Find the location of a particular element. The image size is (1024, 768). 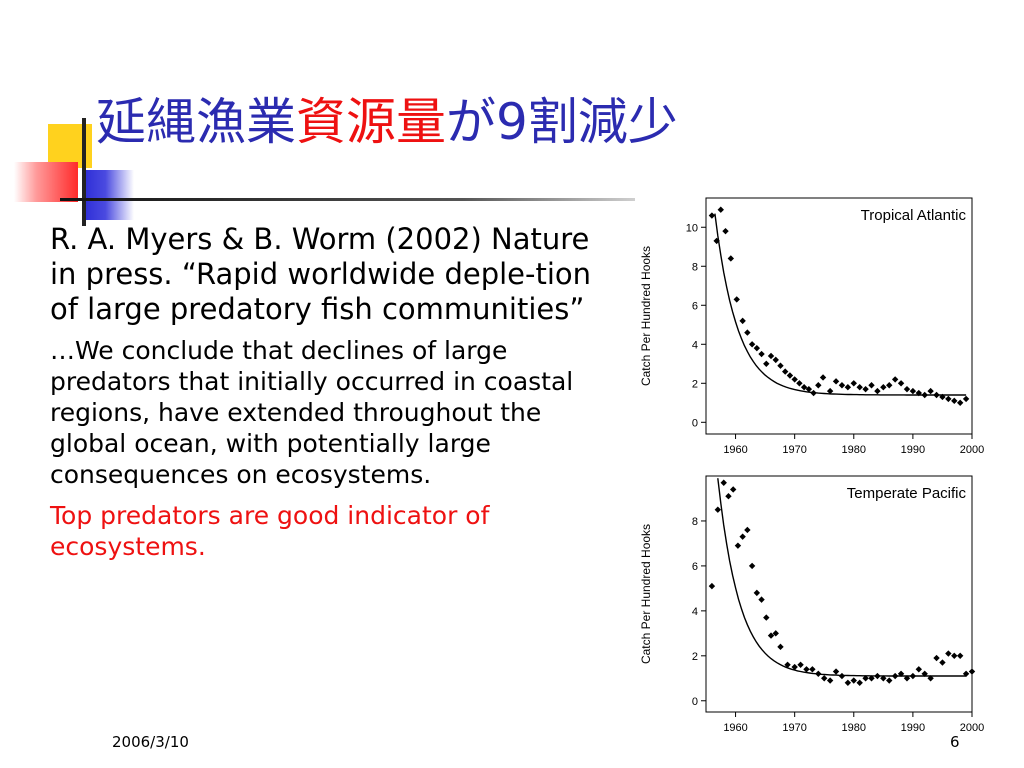

decor-red-square is located at coordinates (46, 182).